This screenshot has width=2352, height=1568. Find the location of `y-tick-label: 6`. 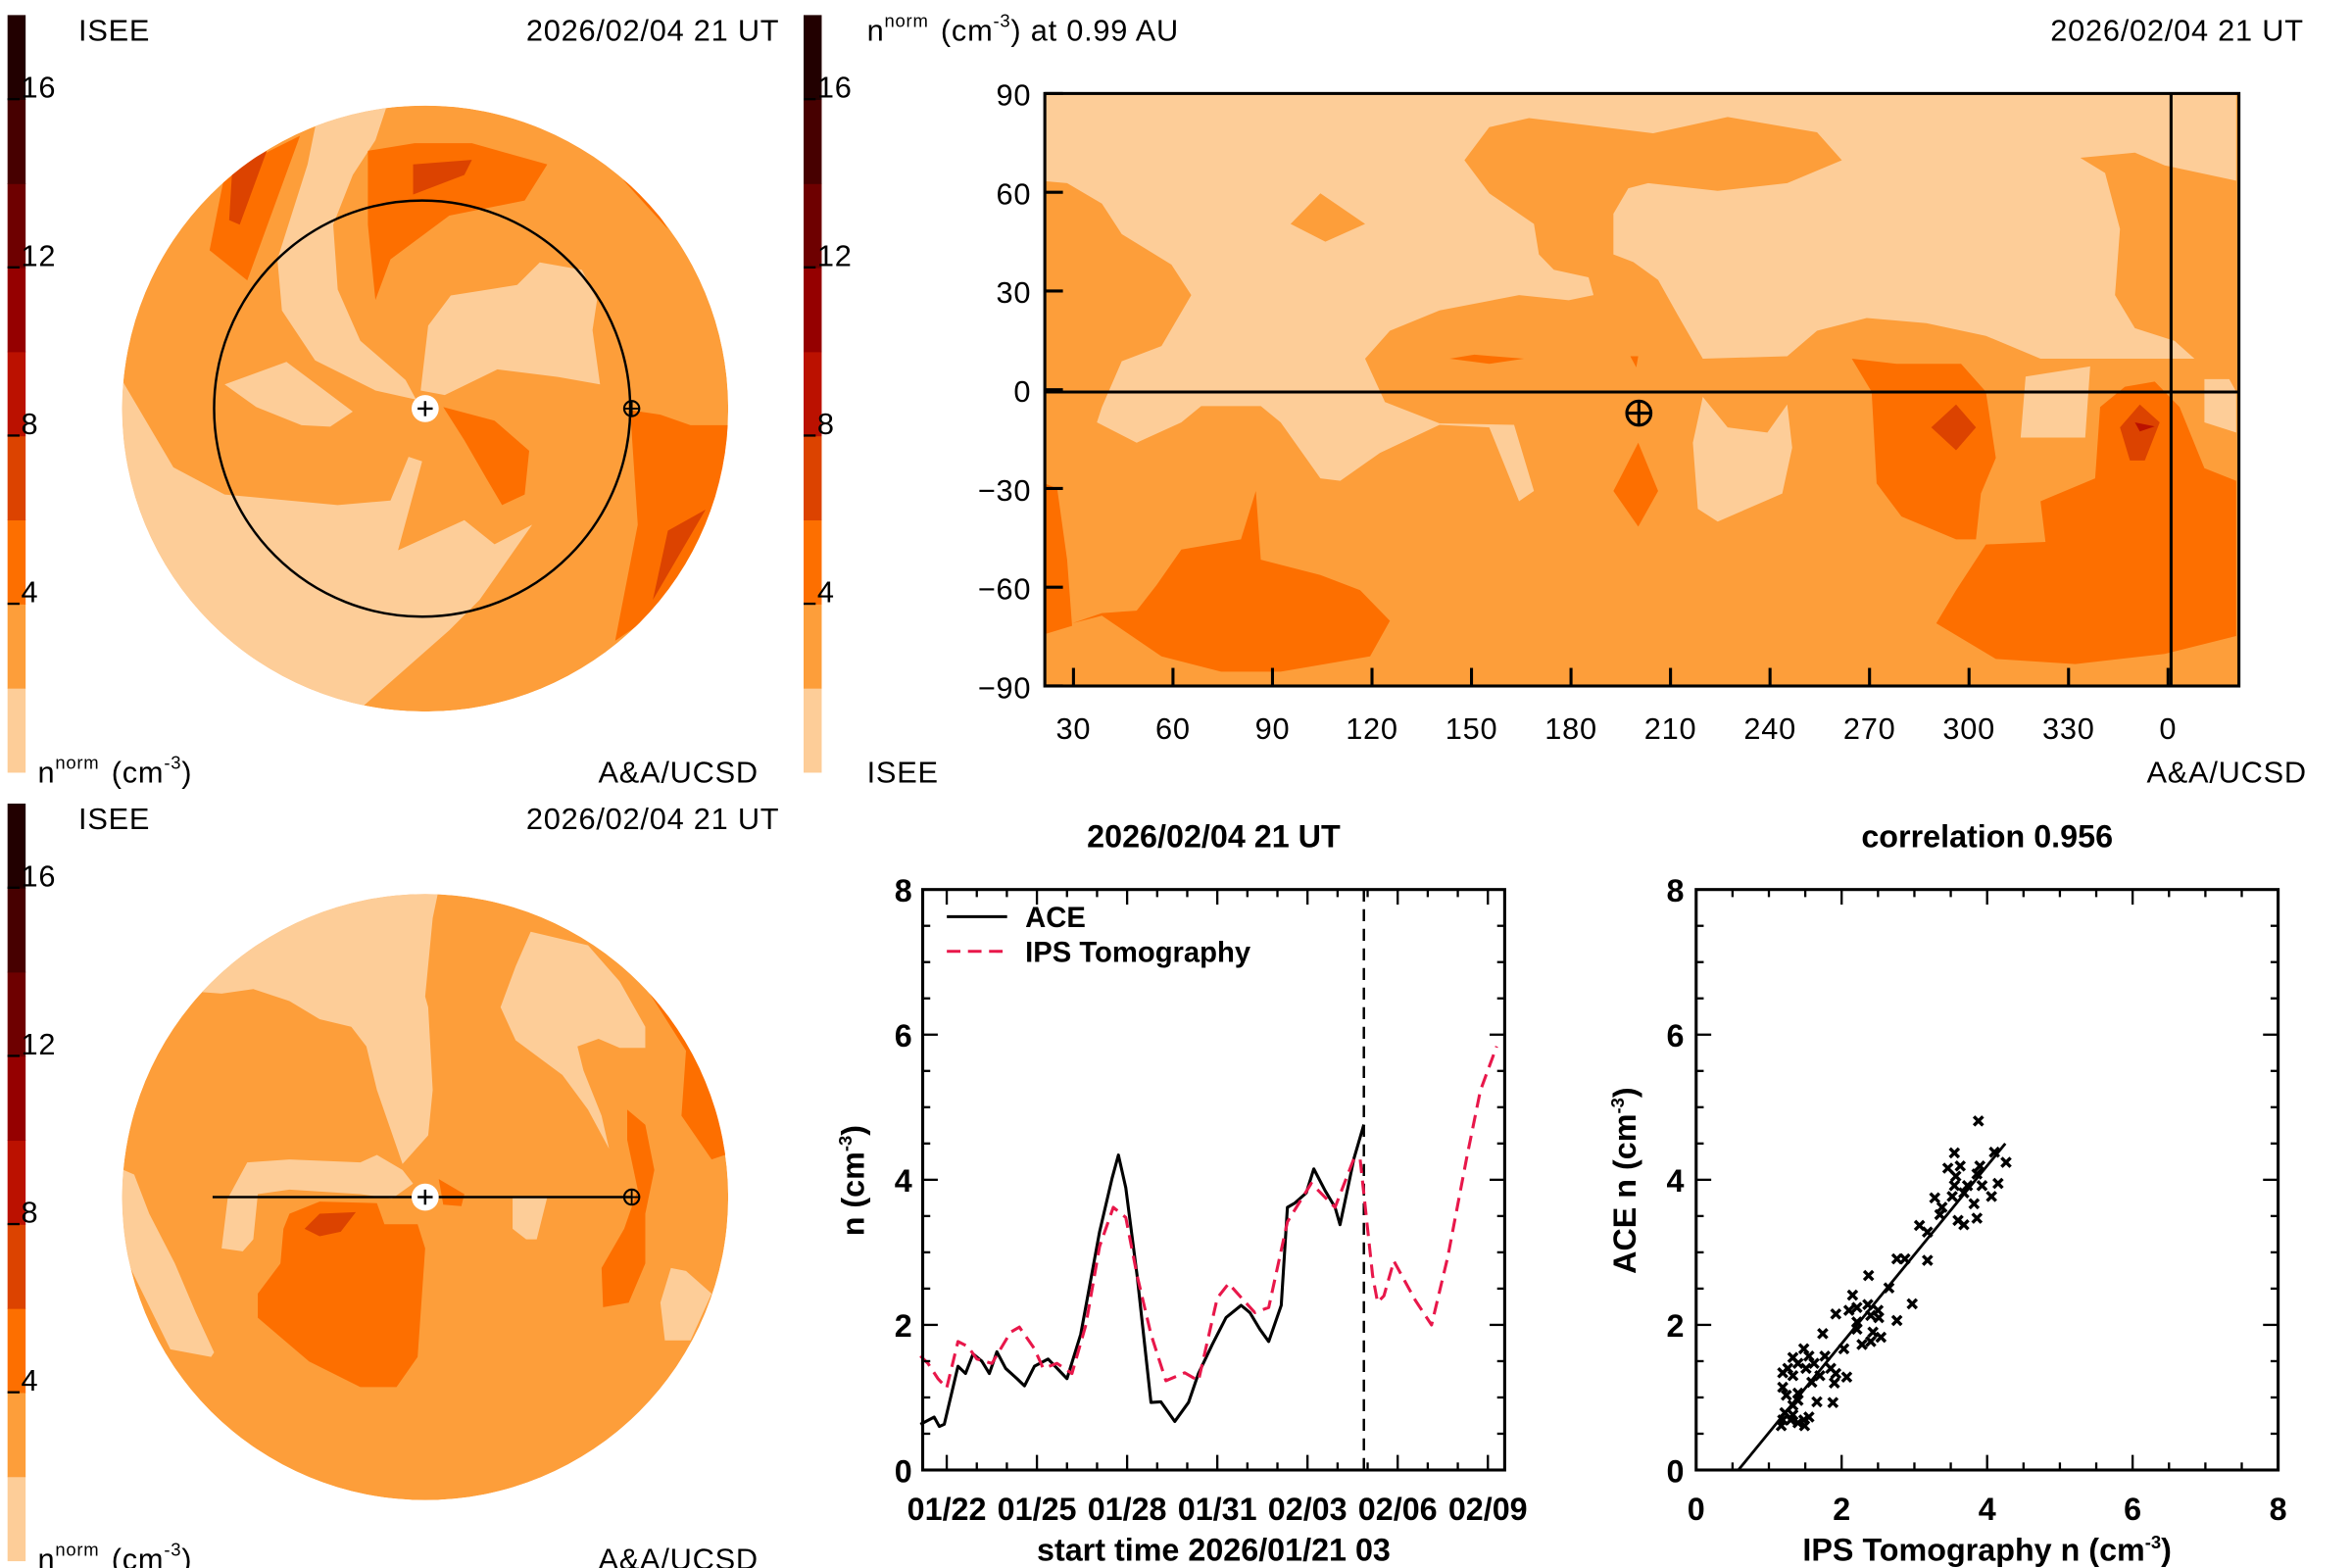

y-tick-label: 6 is located at coordinates (1675, 1036).